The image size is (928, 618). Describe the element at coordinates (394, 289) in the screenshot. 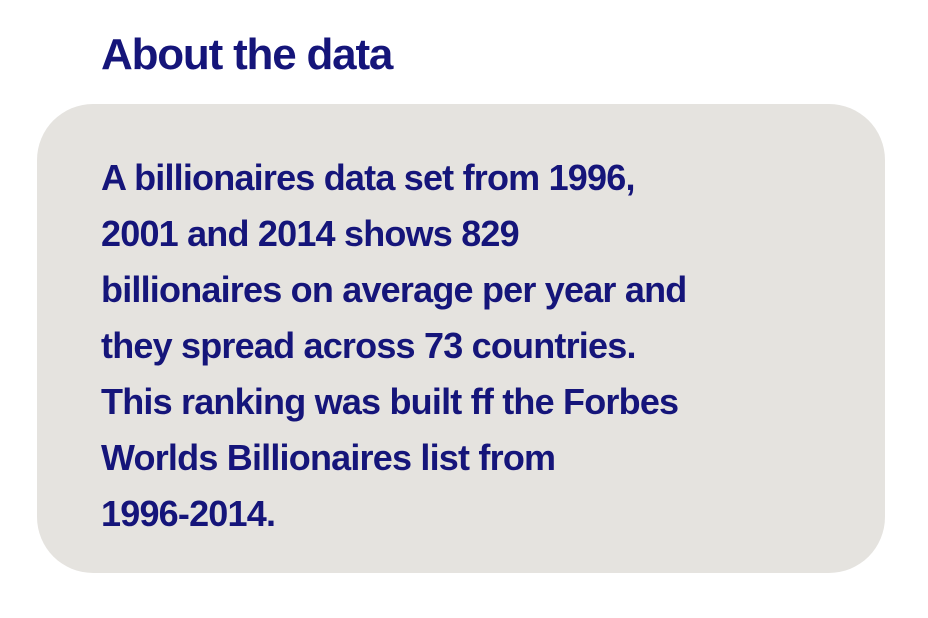

I see `info-line: billionaires on average per year and` at that location.